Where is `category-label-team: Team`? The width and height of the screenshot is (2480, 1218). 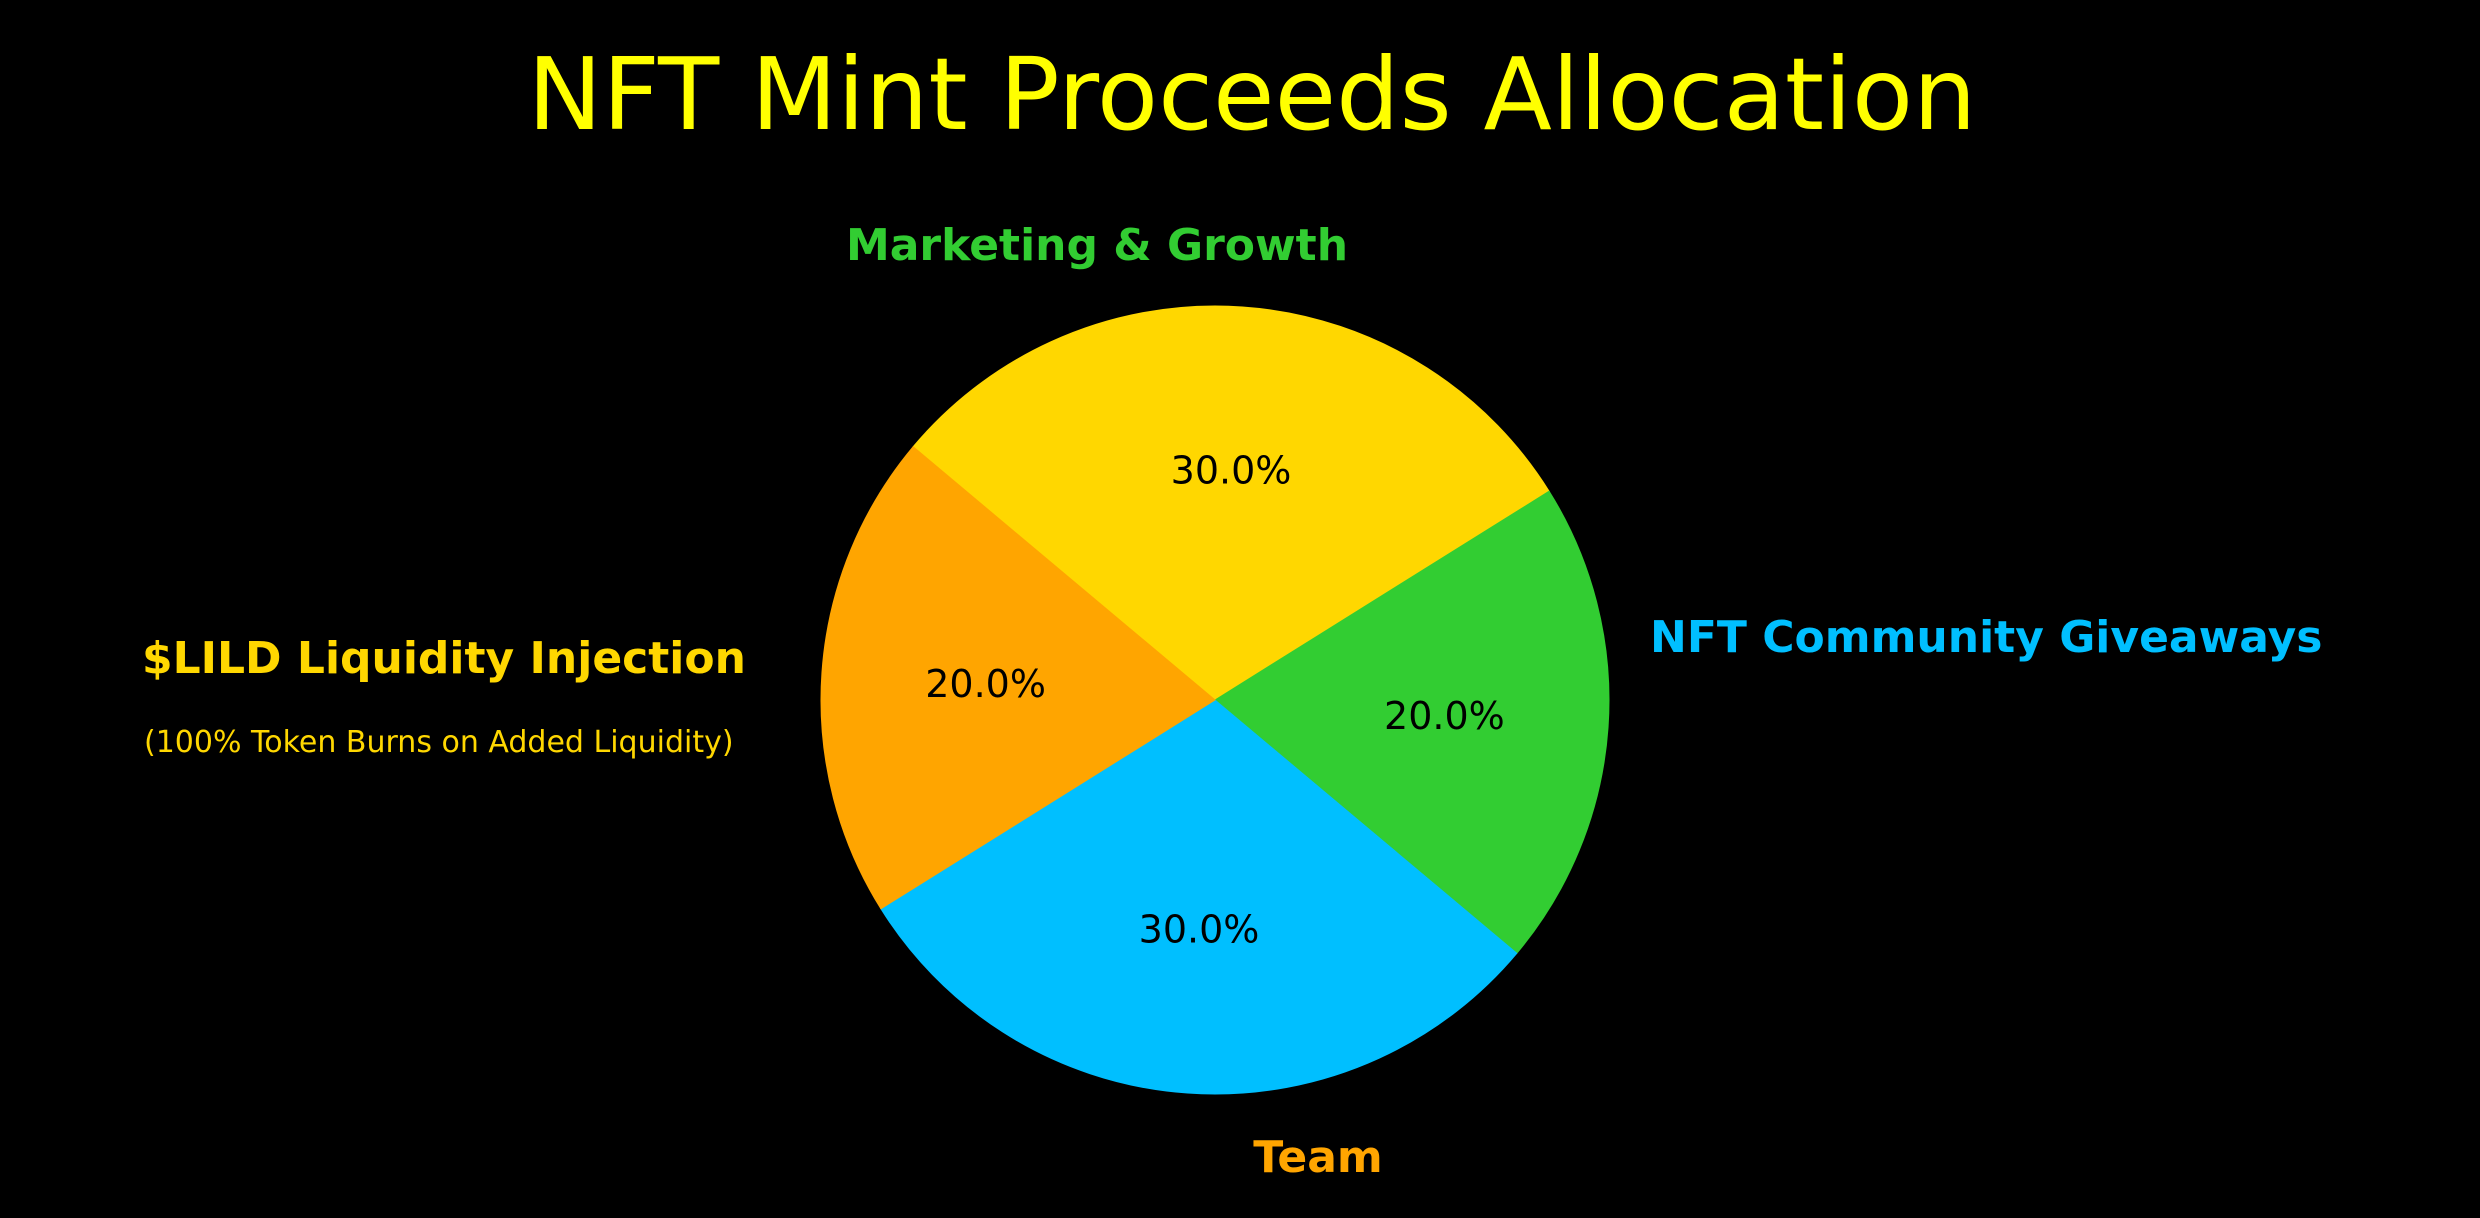 category-label-team: Team is located at coordinates (1318, 1157).